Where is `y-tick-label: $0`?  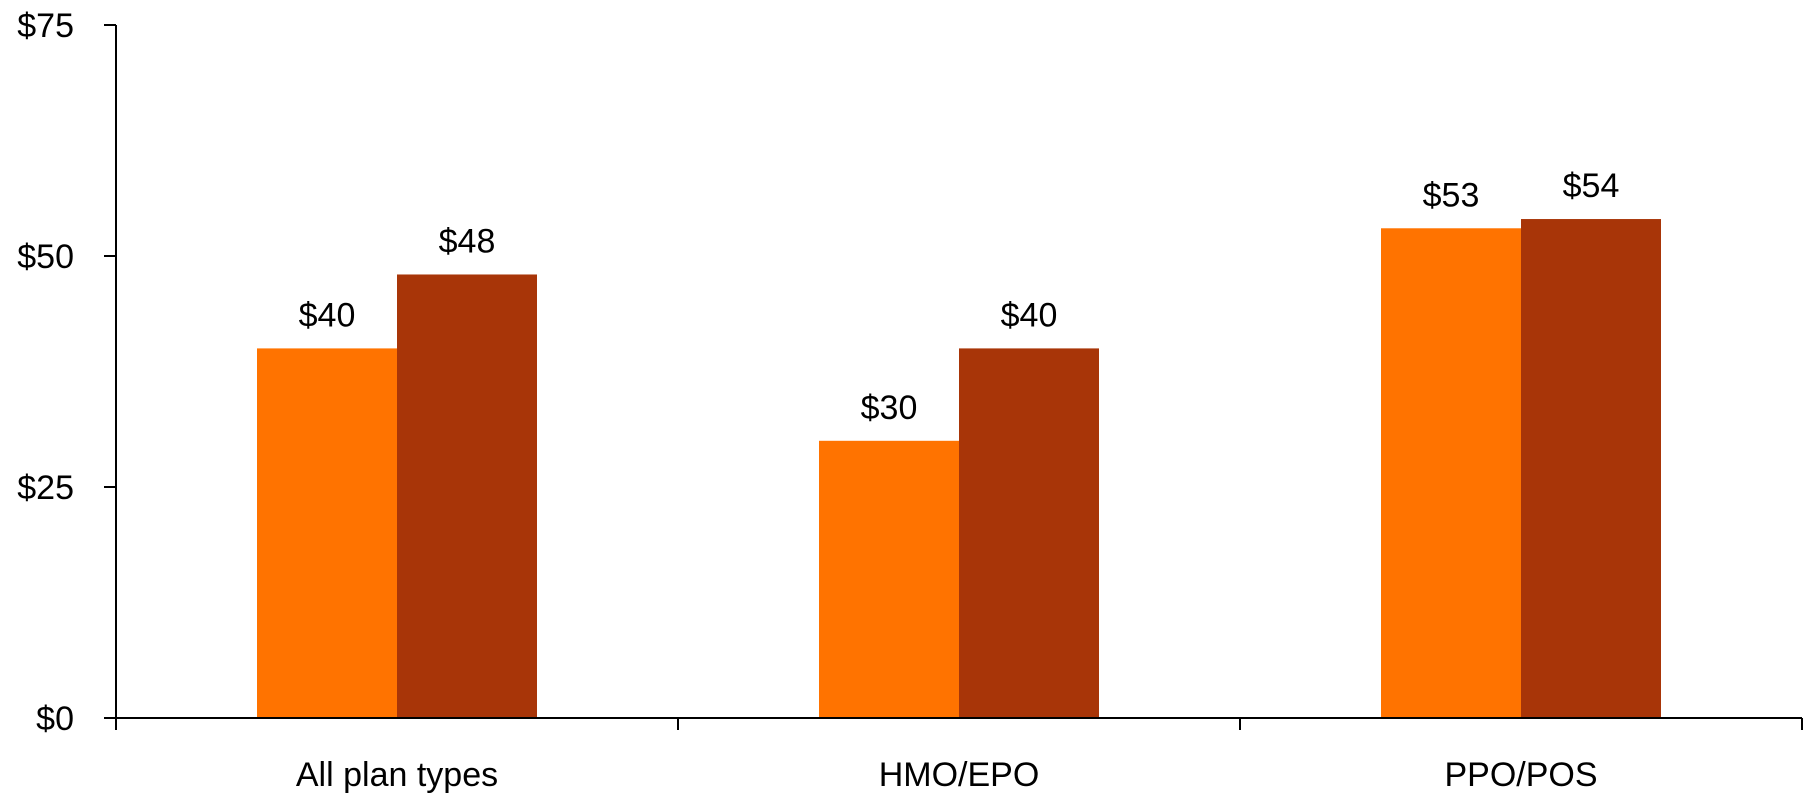 y-tick-label: $0 is located at coordinates (55, 719).